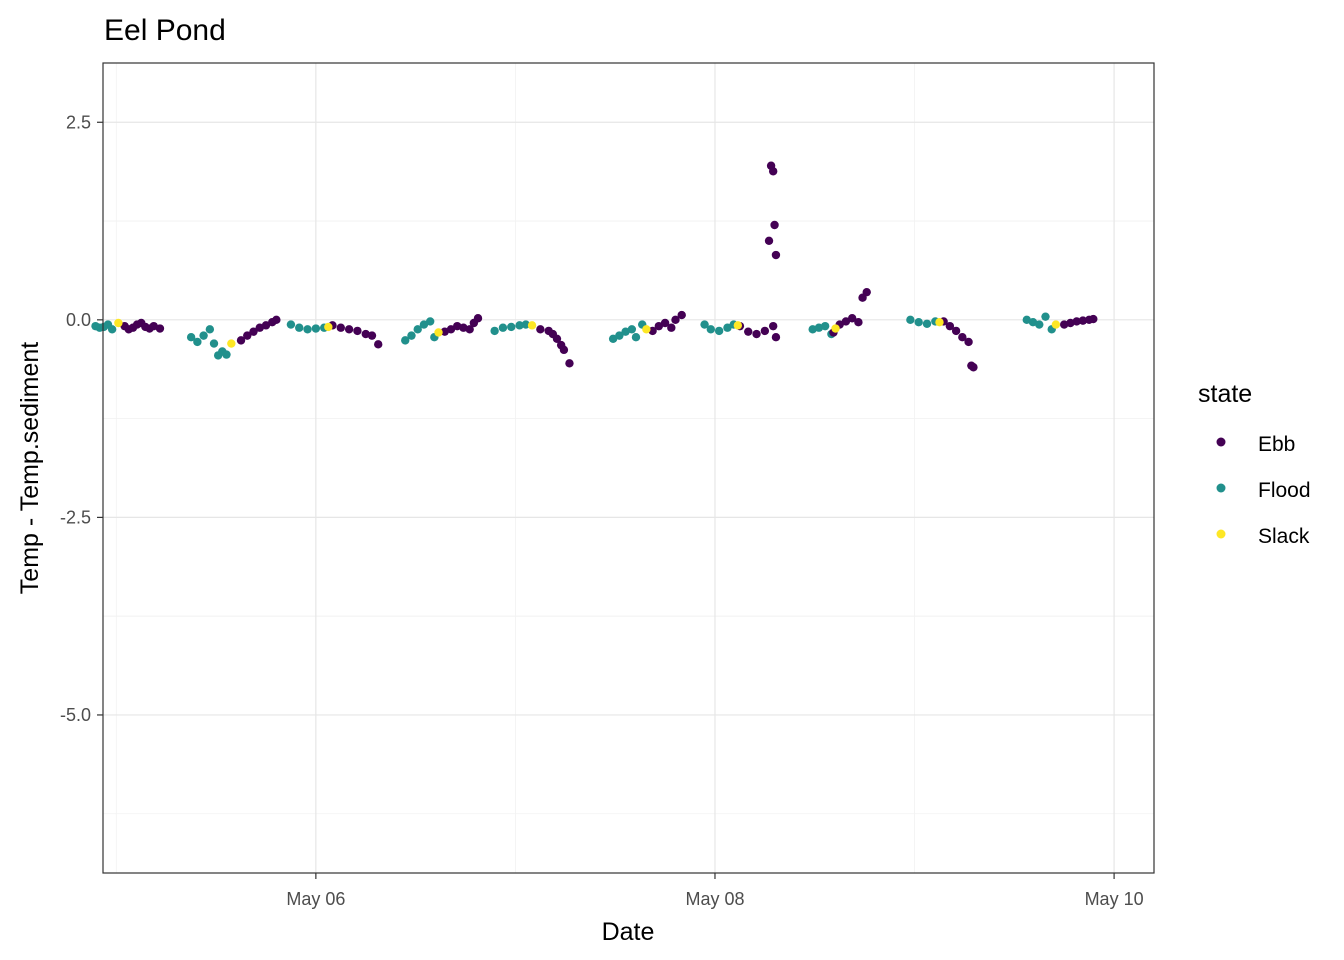 The image size is (1344, 960). I want to click on y-tick-label: -2.5, so click(75, 517).